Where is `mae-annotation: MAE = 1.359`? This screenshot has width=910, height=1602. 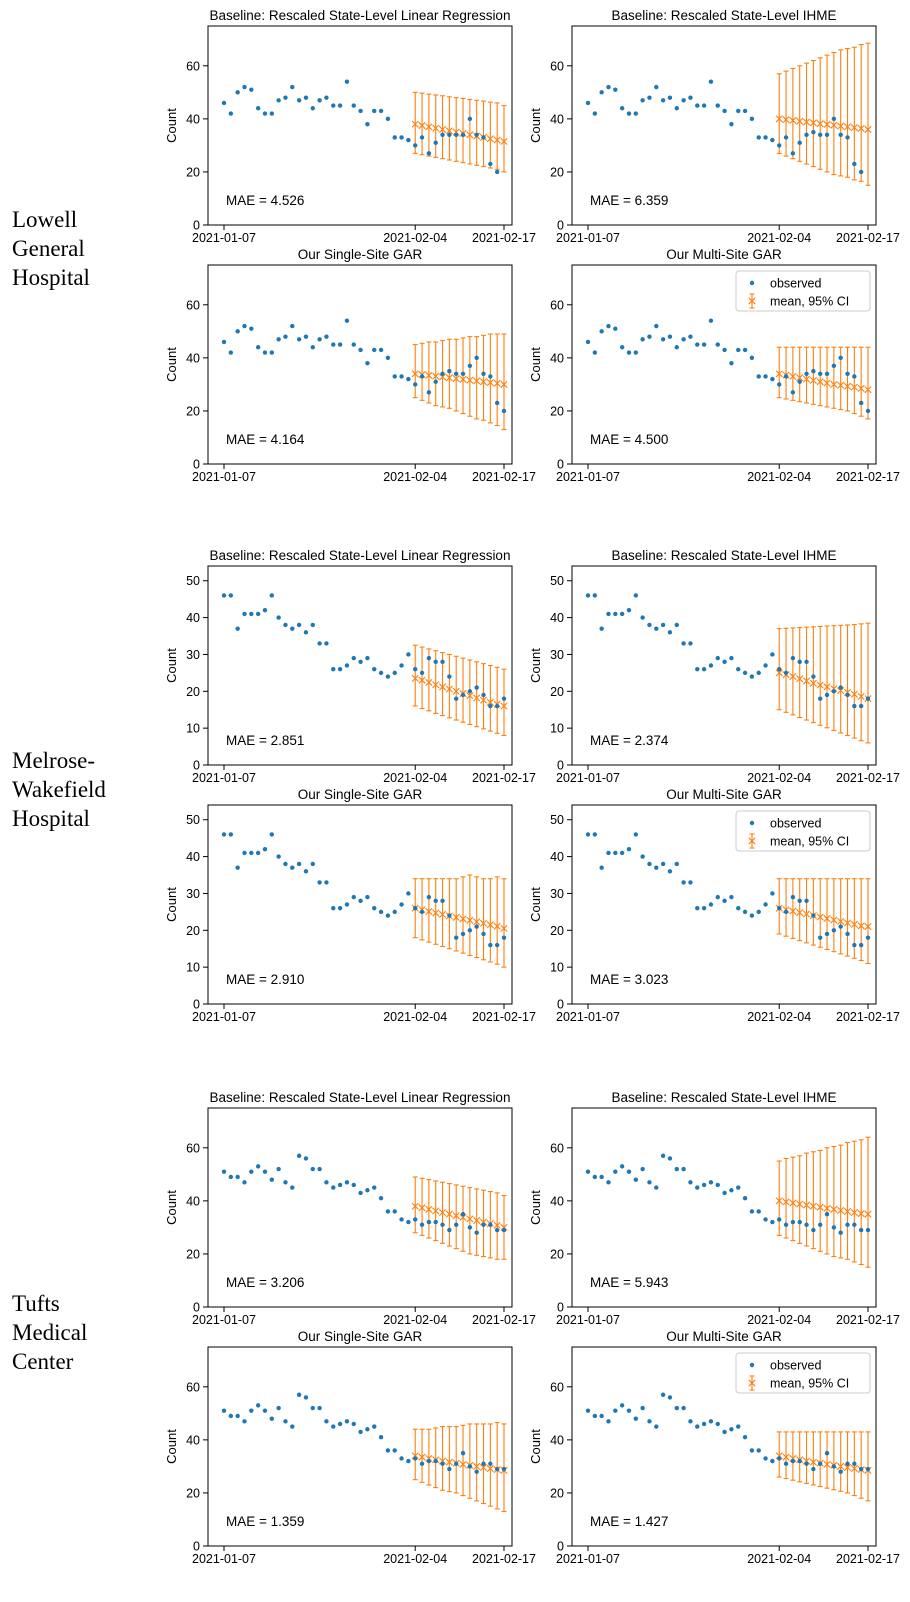 mae-annotation: MAE = 1.359 is located at coordinates (265, 1521).